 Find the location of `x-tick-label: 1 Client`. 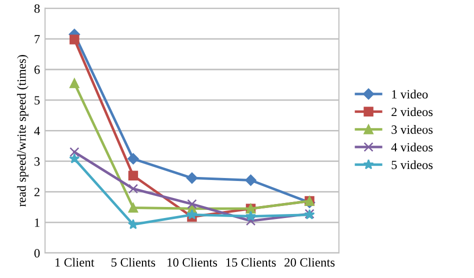

x-tick-label: 1 Client is located at coordinates (75, 262).